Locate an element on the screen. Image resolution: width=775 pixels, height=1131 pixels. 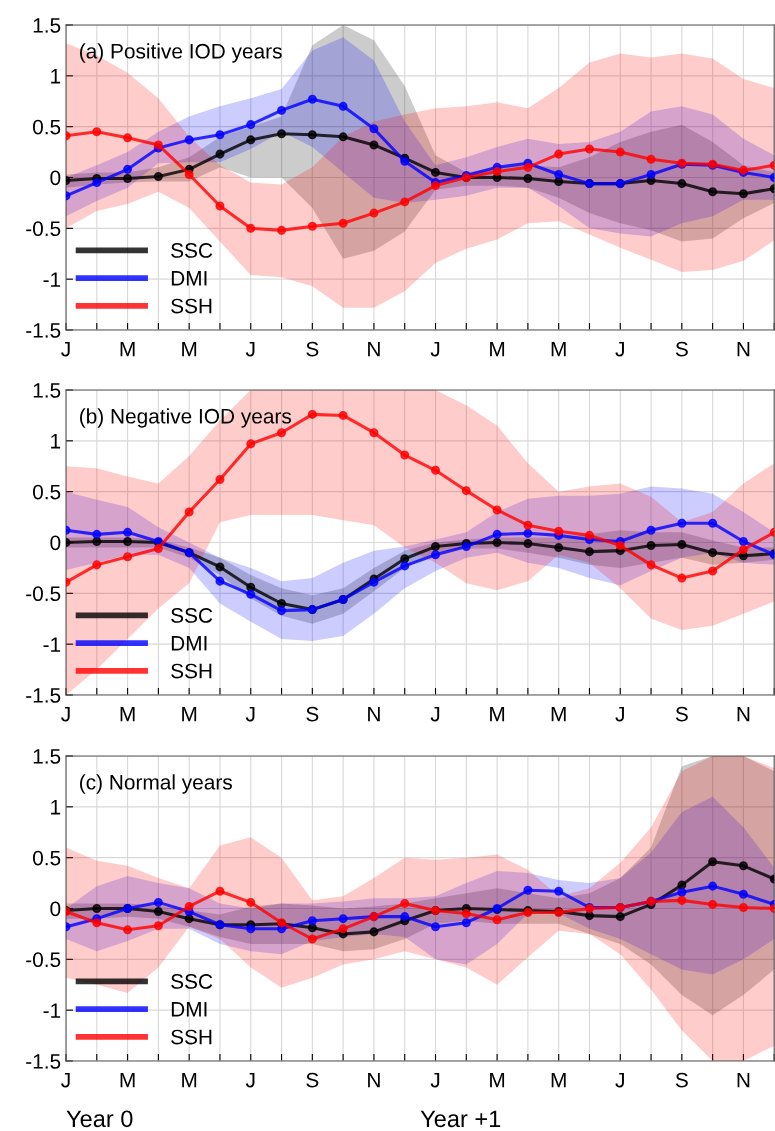
text: Year 0 is located at coordinates (99, 1119).